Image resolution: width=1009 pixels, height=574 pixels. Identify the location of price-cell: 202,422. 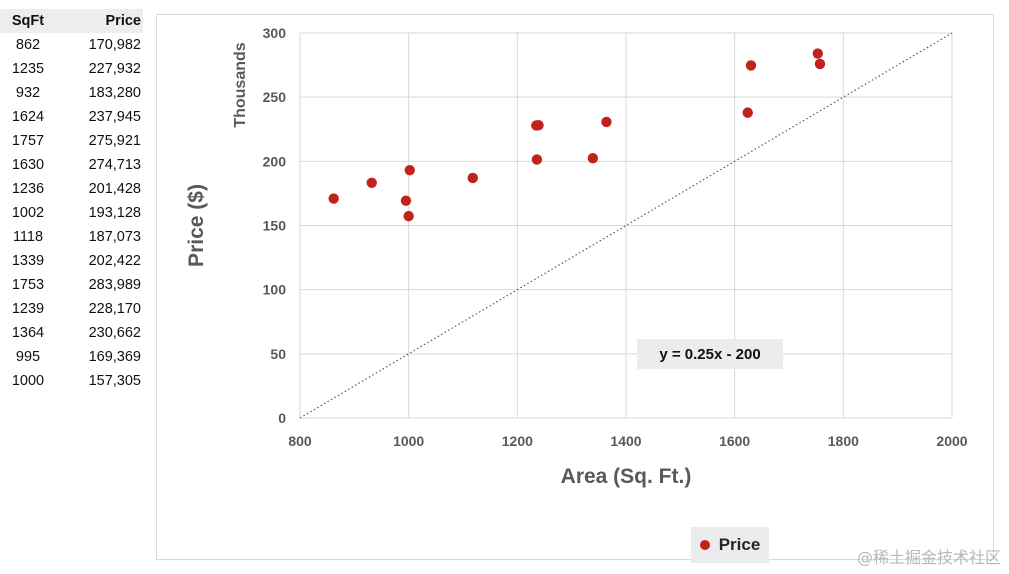
(114, 261).